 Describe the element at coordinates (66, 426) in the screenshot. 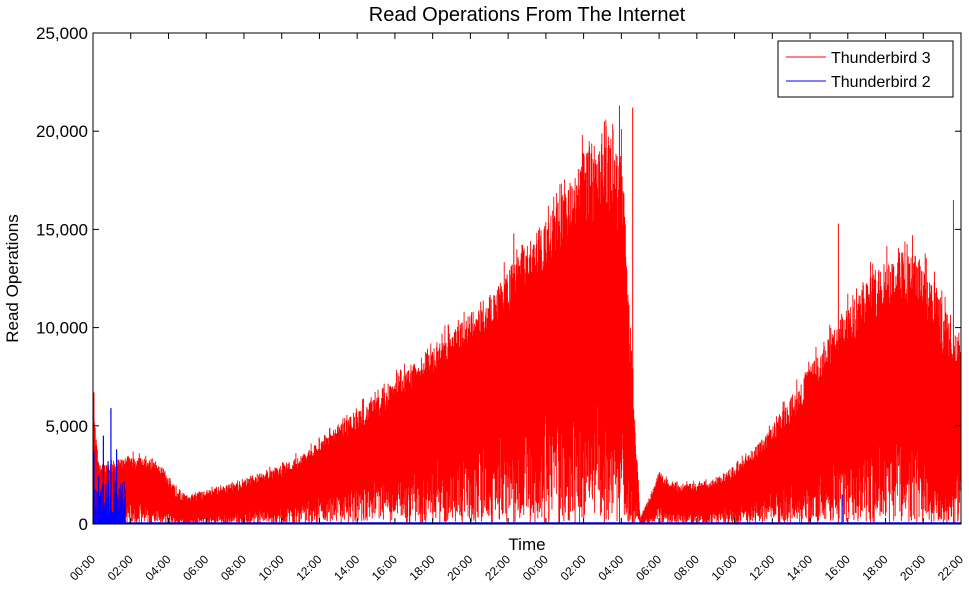

I see `y-tick-label: 5,000` at that location.